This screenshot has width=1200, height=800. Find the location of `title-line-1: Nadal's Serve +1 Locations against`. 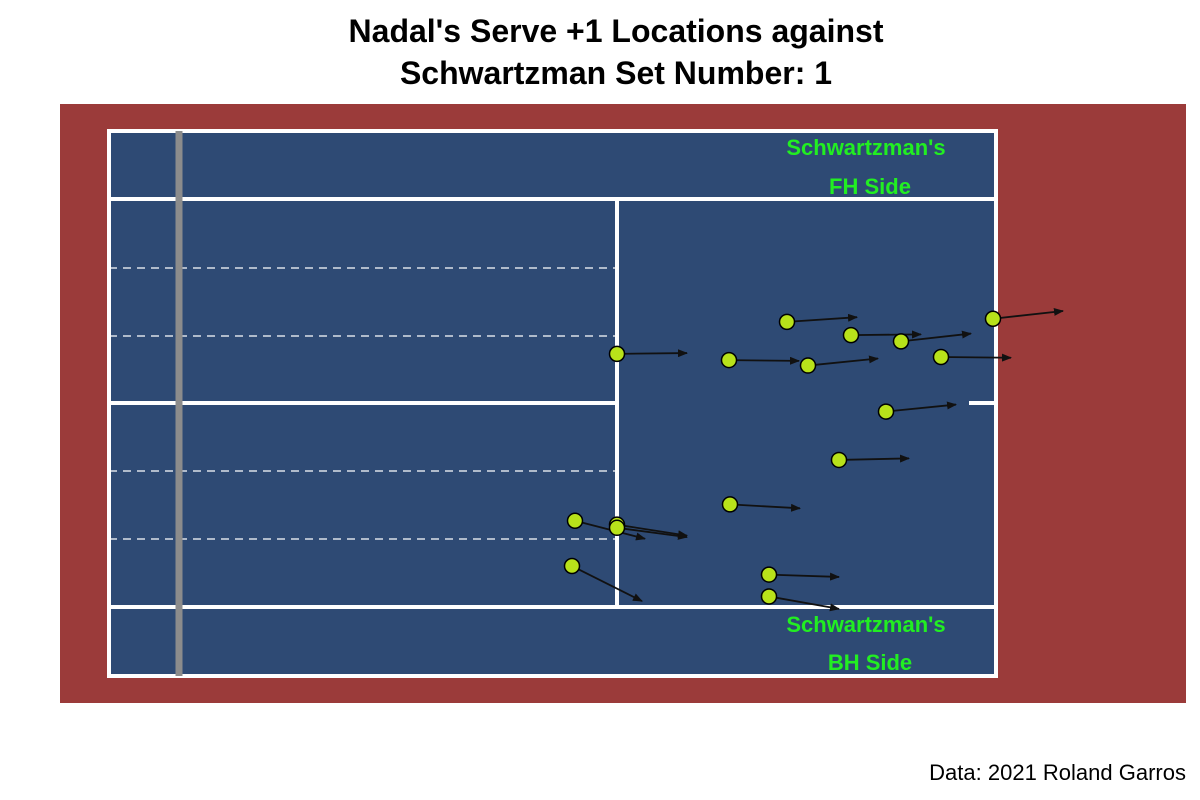

title-line-1: Nadal's Serve +1 Locations against is located at coordinates (616, 31).